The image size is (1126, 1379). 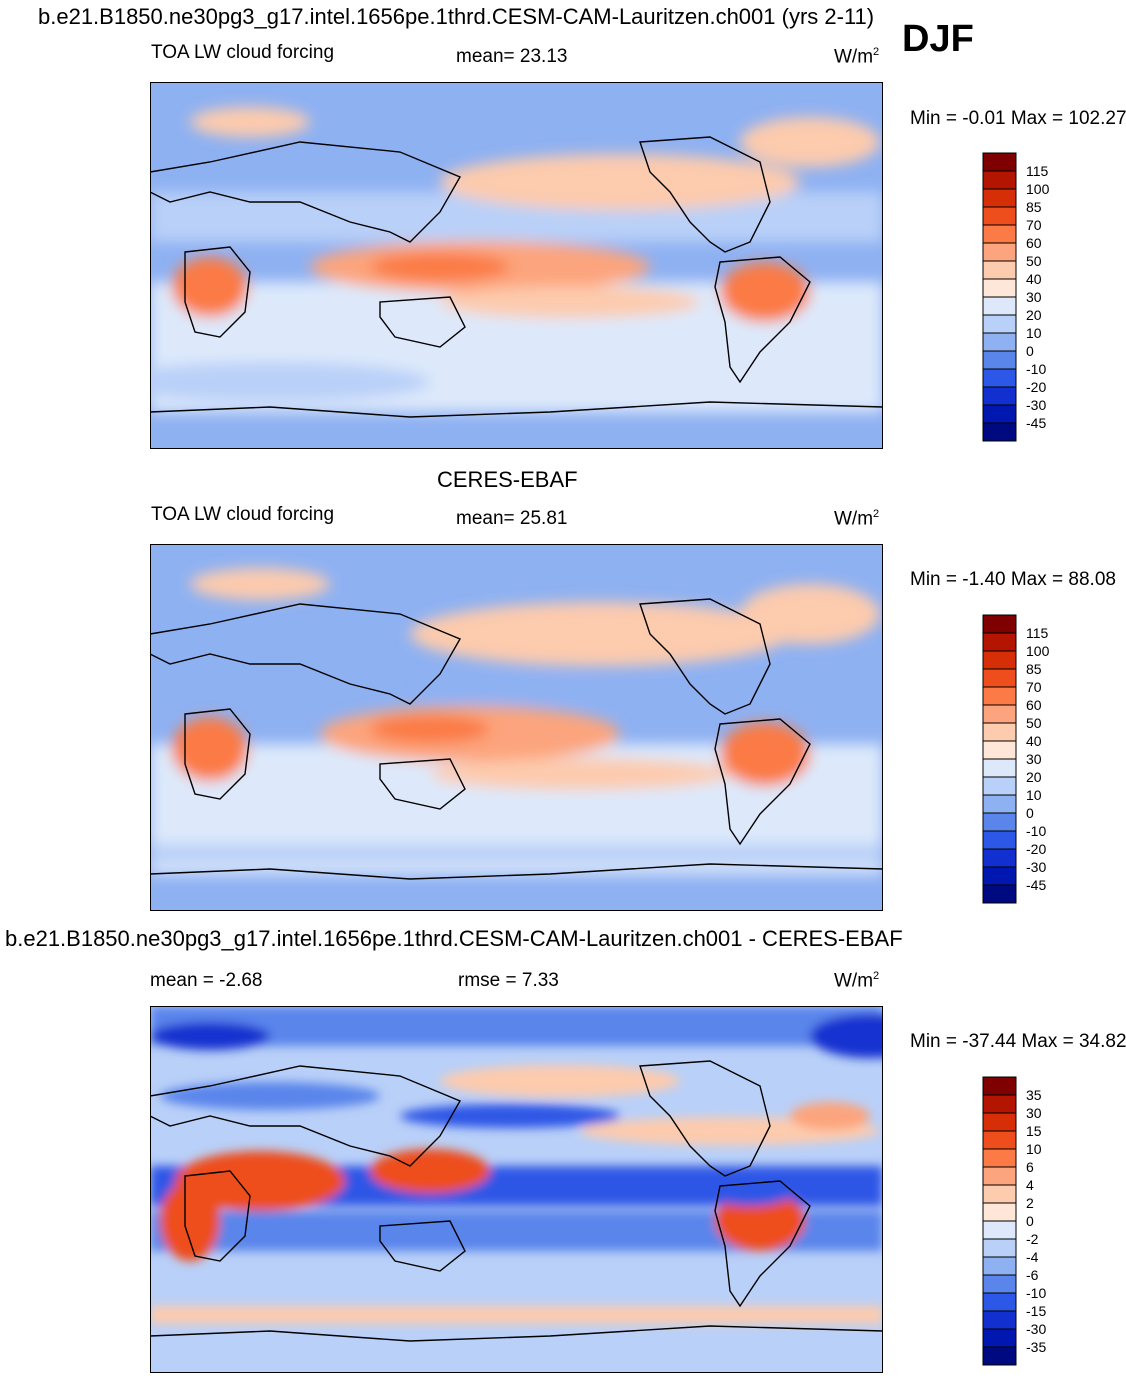 I want to click on colorbar-tick-label: 15, so click(x=1034, y=1131).